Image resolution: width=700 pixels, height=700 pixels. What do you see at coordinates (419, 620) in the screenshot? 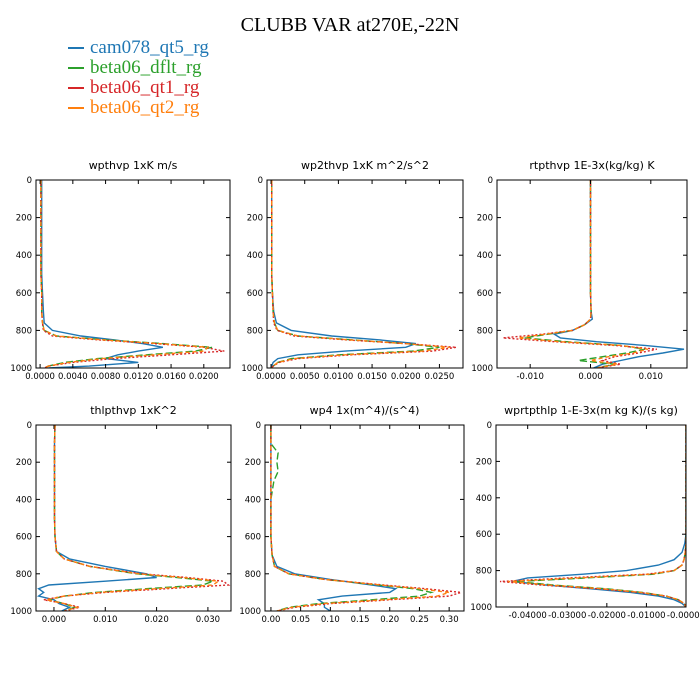
I see `x-tick-label: 0.25` at bounding box center [419, 620].